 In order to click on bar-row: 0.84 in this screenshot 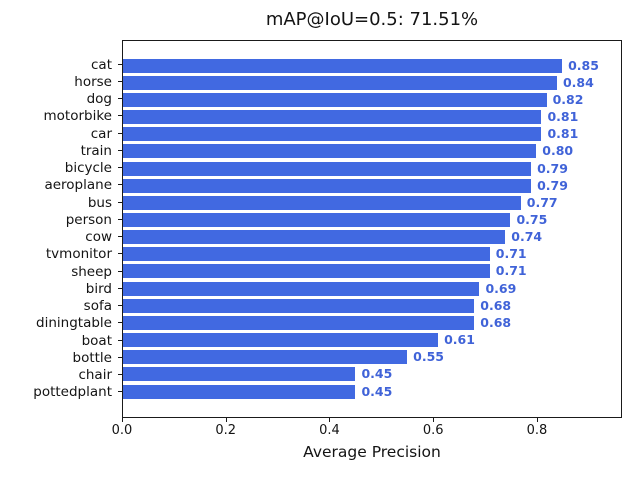, I will do `click(372, 82)`.